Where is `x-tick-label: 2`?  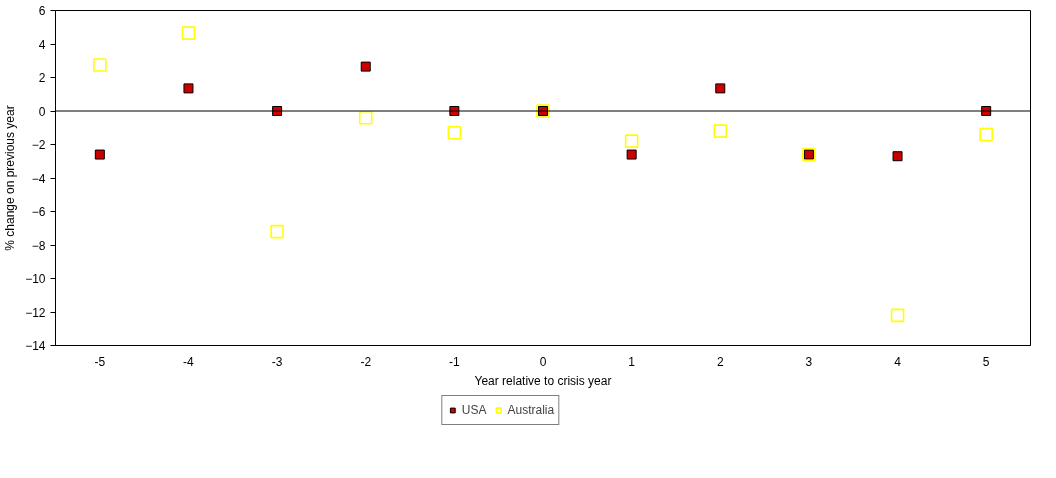
x-tick-label: 2 is located at coordinates (720, 361).